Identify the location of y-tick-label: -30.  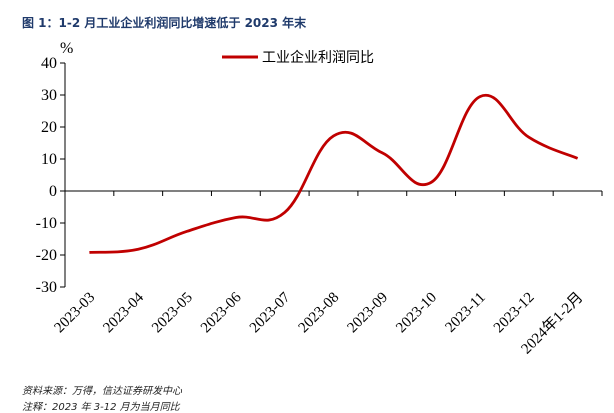
(46, 287).